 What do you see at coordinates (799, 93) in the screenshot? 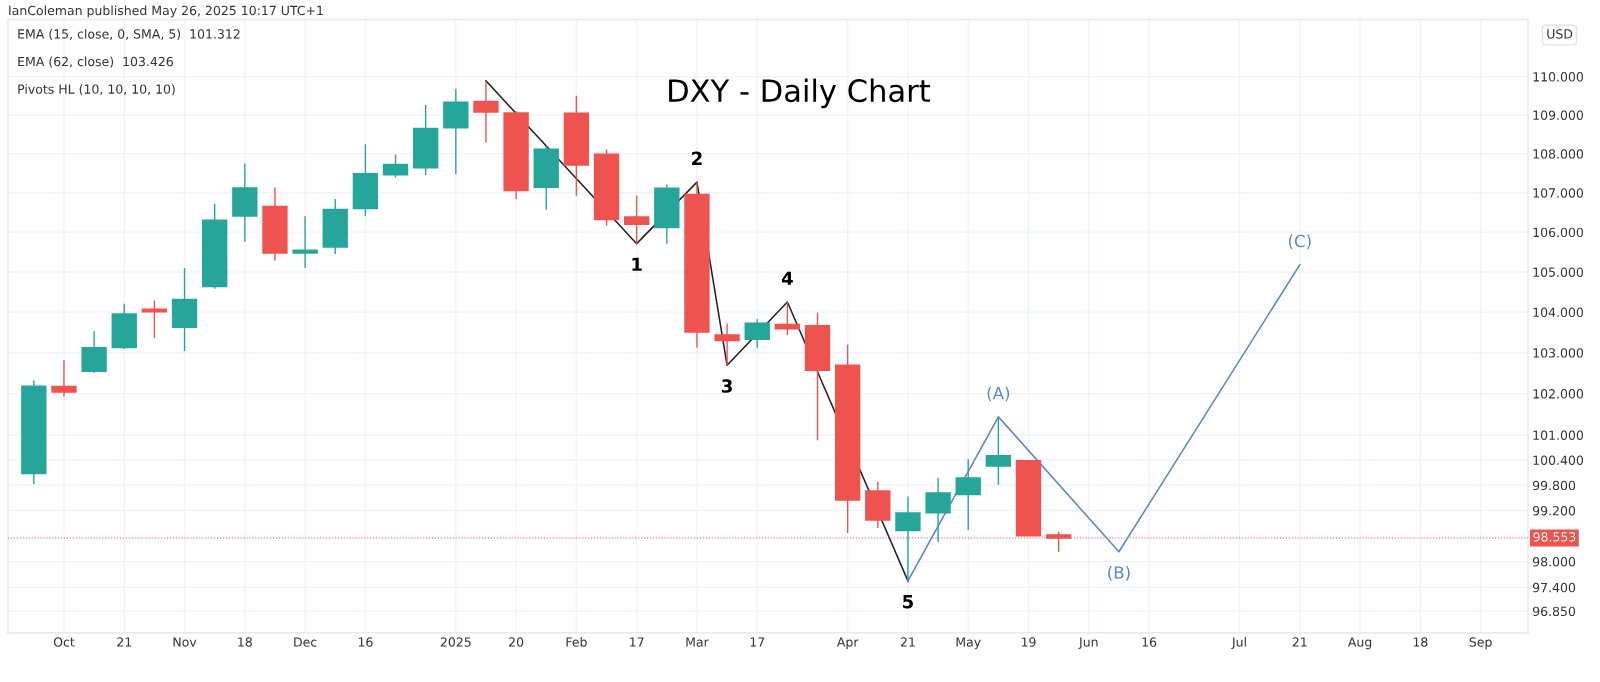
I see `text: DXY - Daily Chart` at bounding box center [799, 93].